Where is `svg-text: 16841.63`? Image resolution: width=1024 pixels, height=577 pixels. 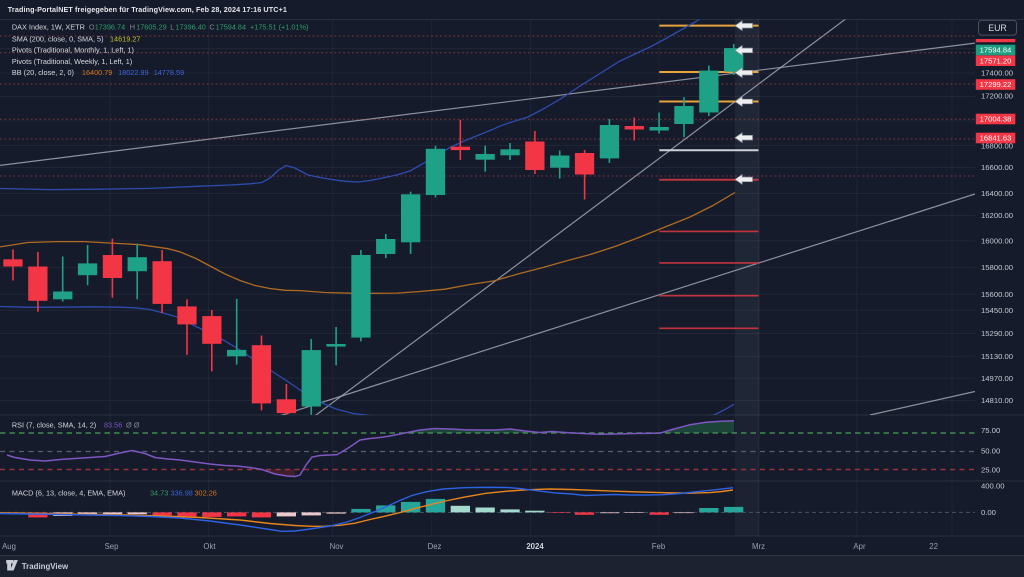 svg-text: 16841.63 is located at coordinates (996, 138).